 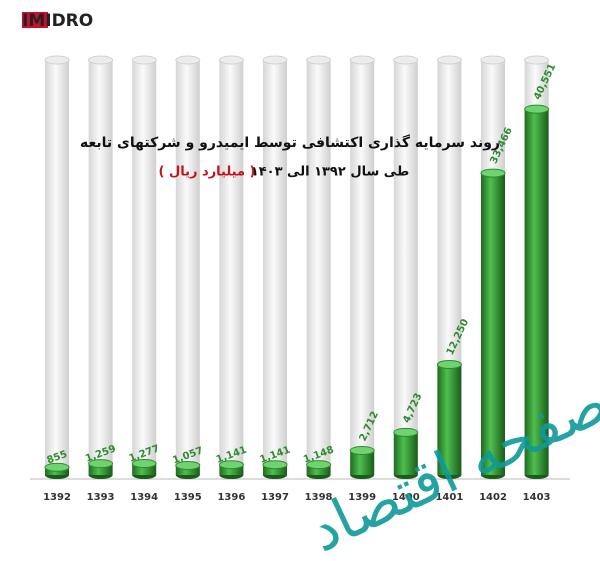 I want to click on chart-subtitle: طی سال ۱۳۹۲ الی ۱۴۰۳, so click(x=330, y=172).